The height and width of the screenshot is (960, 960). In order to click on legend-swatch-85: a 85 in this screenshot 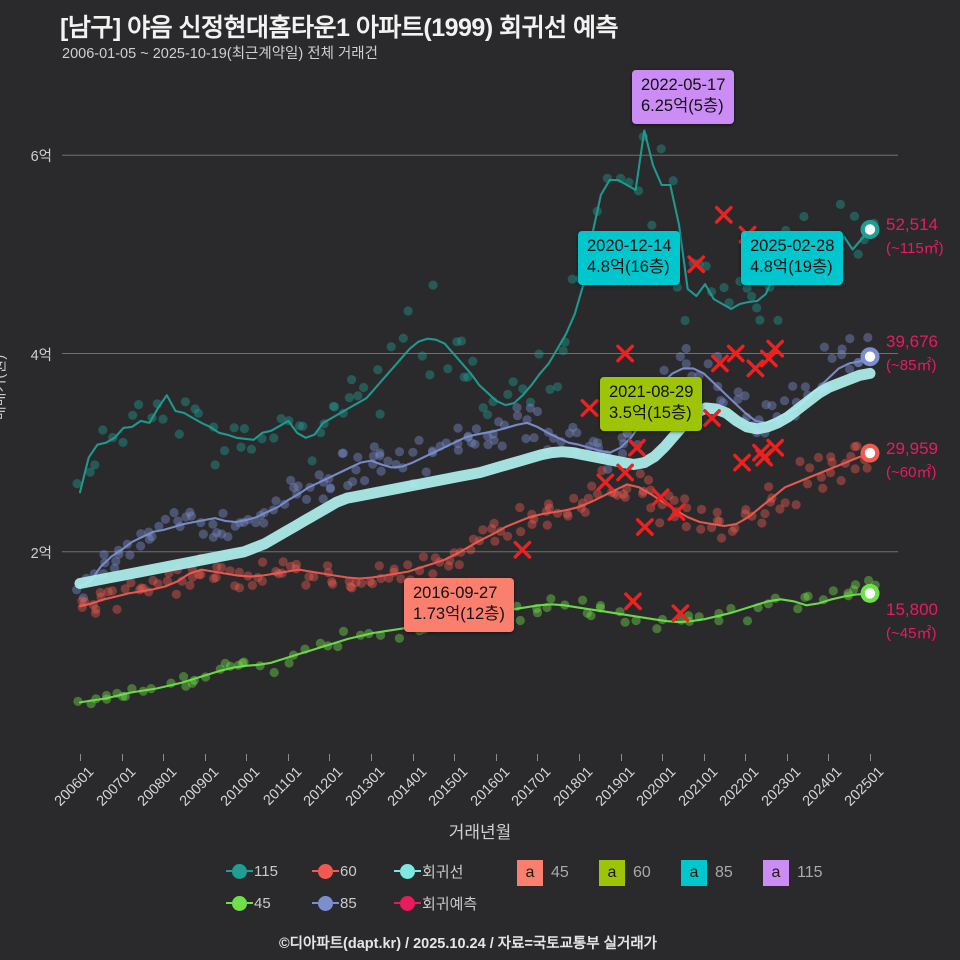, I will do `click(707, 873)`.